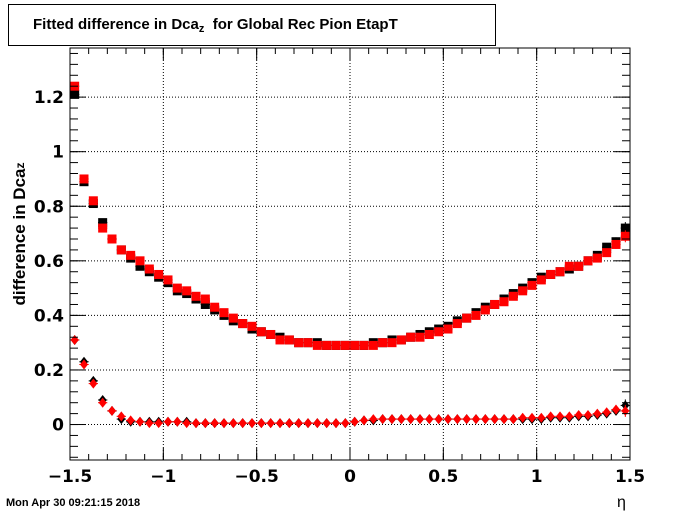 The image size is (700, 514). I want to click on x-tick-label: 1.5, so click(630, 477).